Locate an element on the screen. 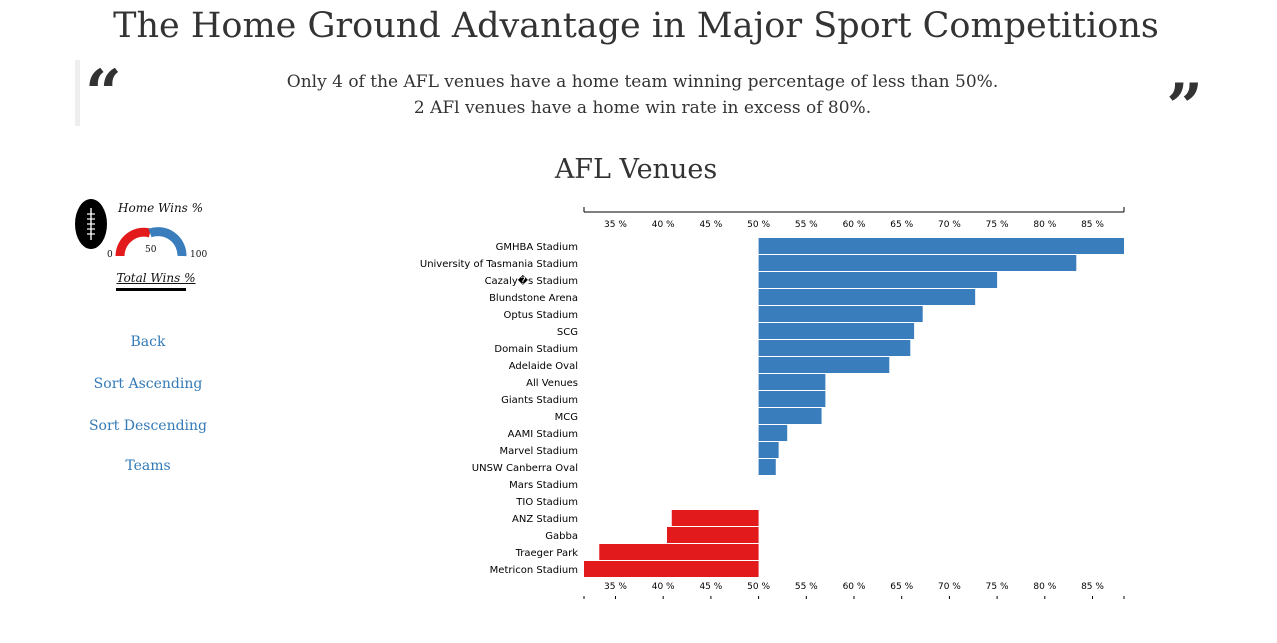 The height and width of the screenshot is (643, 1277). venue-label-18: Traeger Park is located at coordinates (547, 553).